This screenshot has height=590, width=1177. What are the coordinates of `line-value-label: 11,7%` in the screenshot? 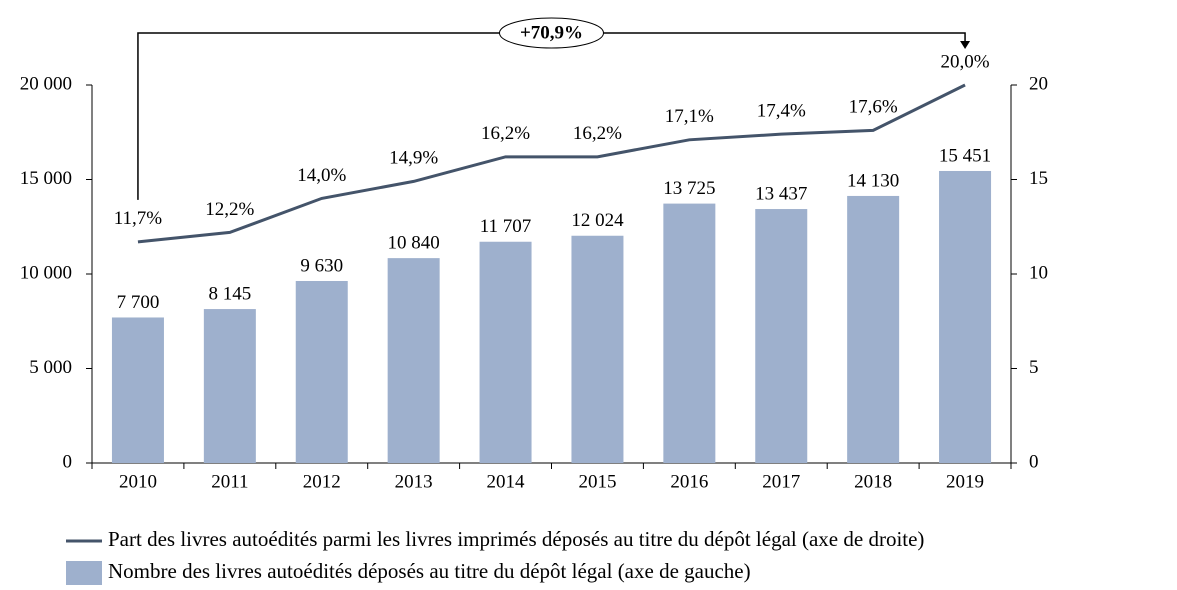 It's located at (138, 218).